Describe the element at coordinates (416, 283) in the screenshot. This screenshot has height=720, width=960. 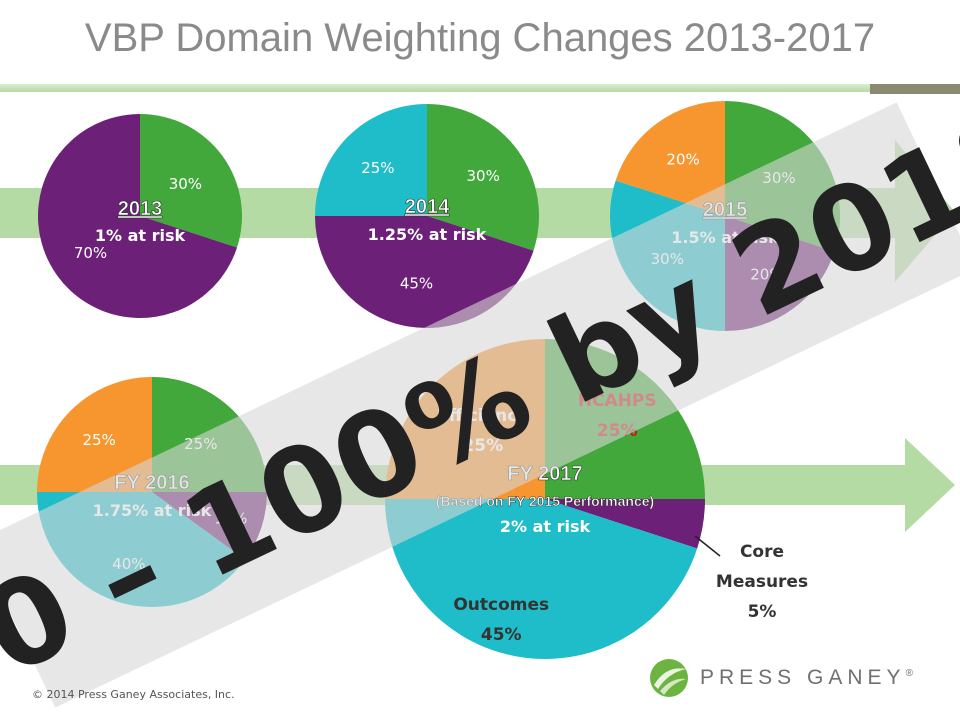
I see `pie-slice-label: 45%` at that location.